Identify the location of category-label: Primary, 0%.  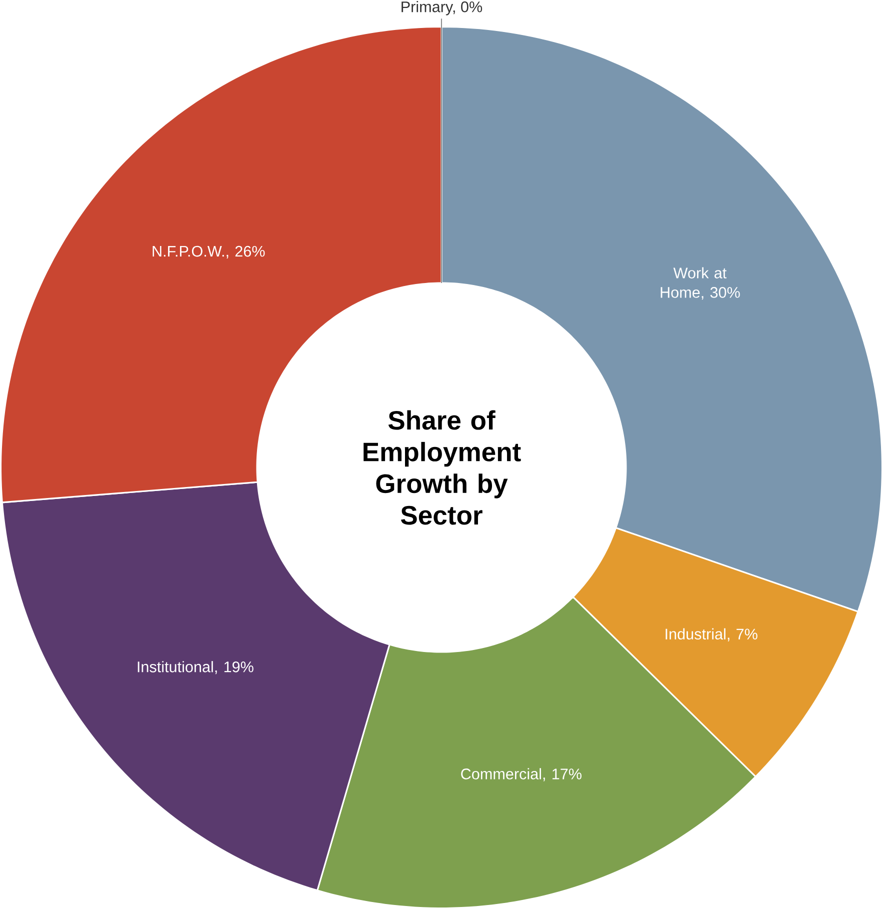
(442, 8).